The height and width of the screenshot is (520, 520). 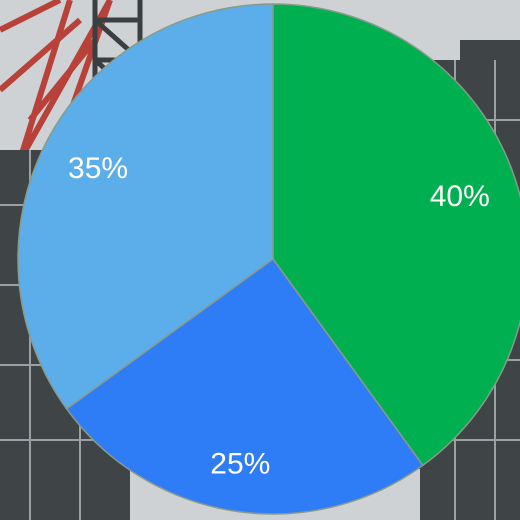 I want to click on pie-slice-label-2: 25%, so click(x=240, y=463).